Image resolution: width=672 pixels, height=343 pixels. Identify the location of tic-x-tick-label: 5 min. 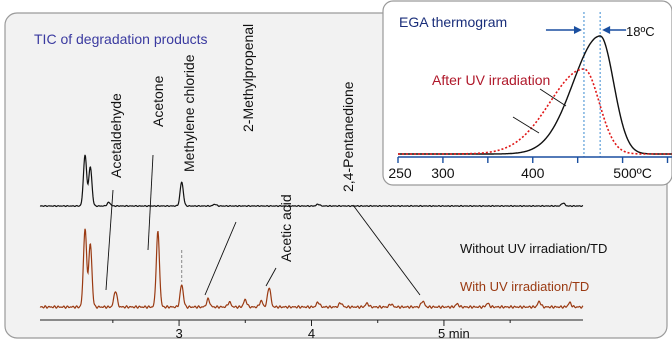
(454, 333).